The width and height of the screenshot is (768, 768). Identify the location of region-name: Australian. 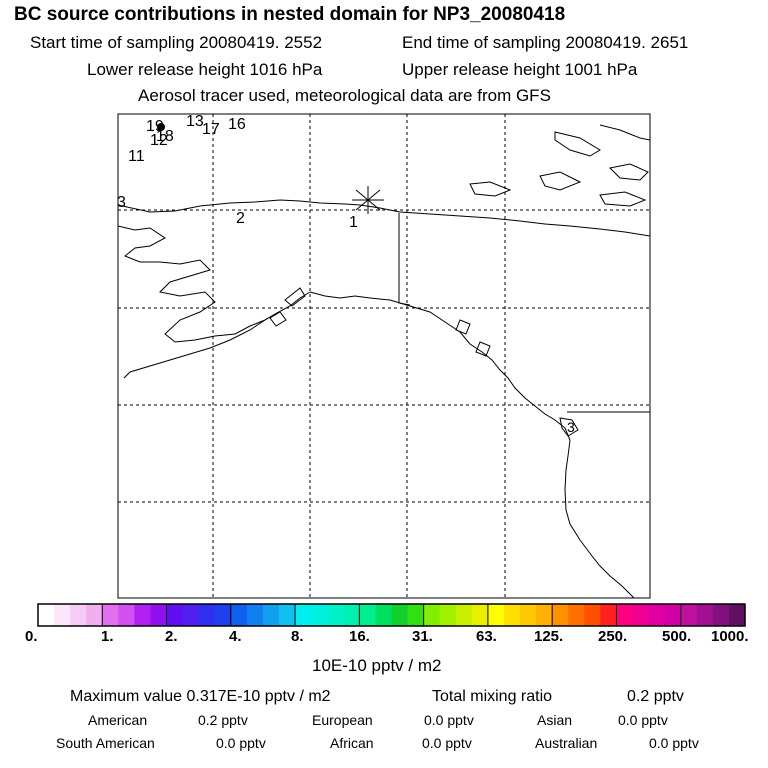
(566, 743).